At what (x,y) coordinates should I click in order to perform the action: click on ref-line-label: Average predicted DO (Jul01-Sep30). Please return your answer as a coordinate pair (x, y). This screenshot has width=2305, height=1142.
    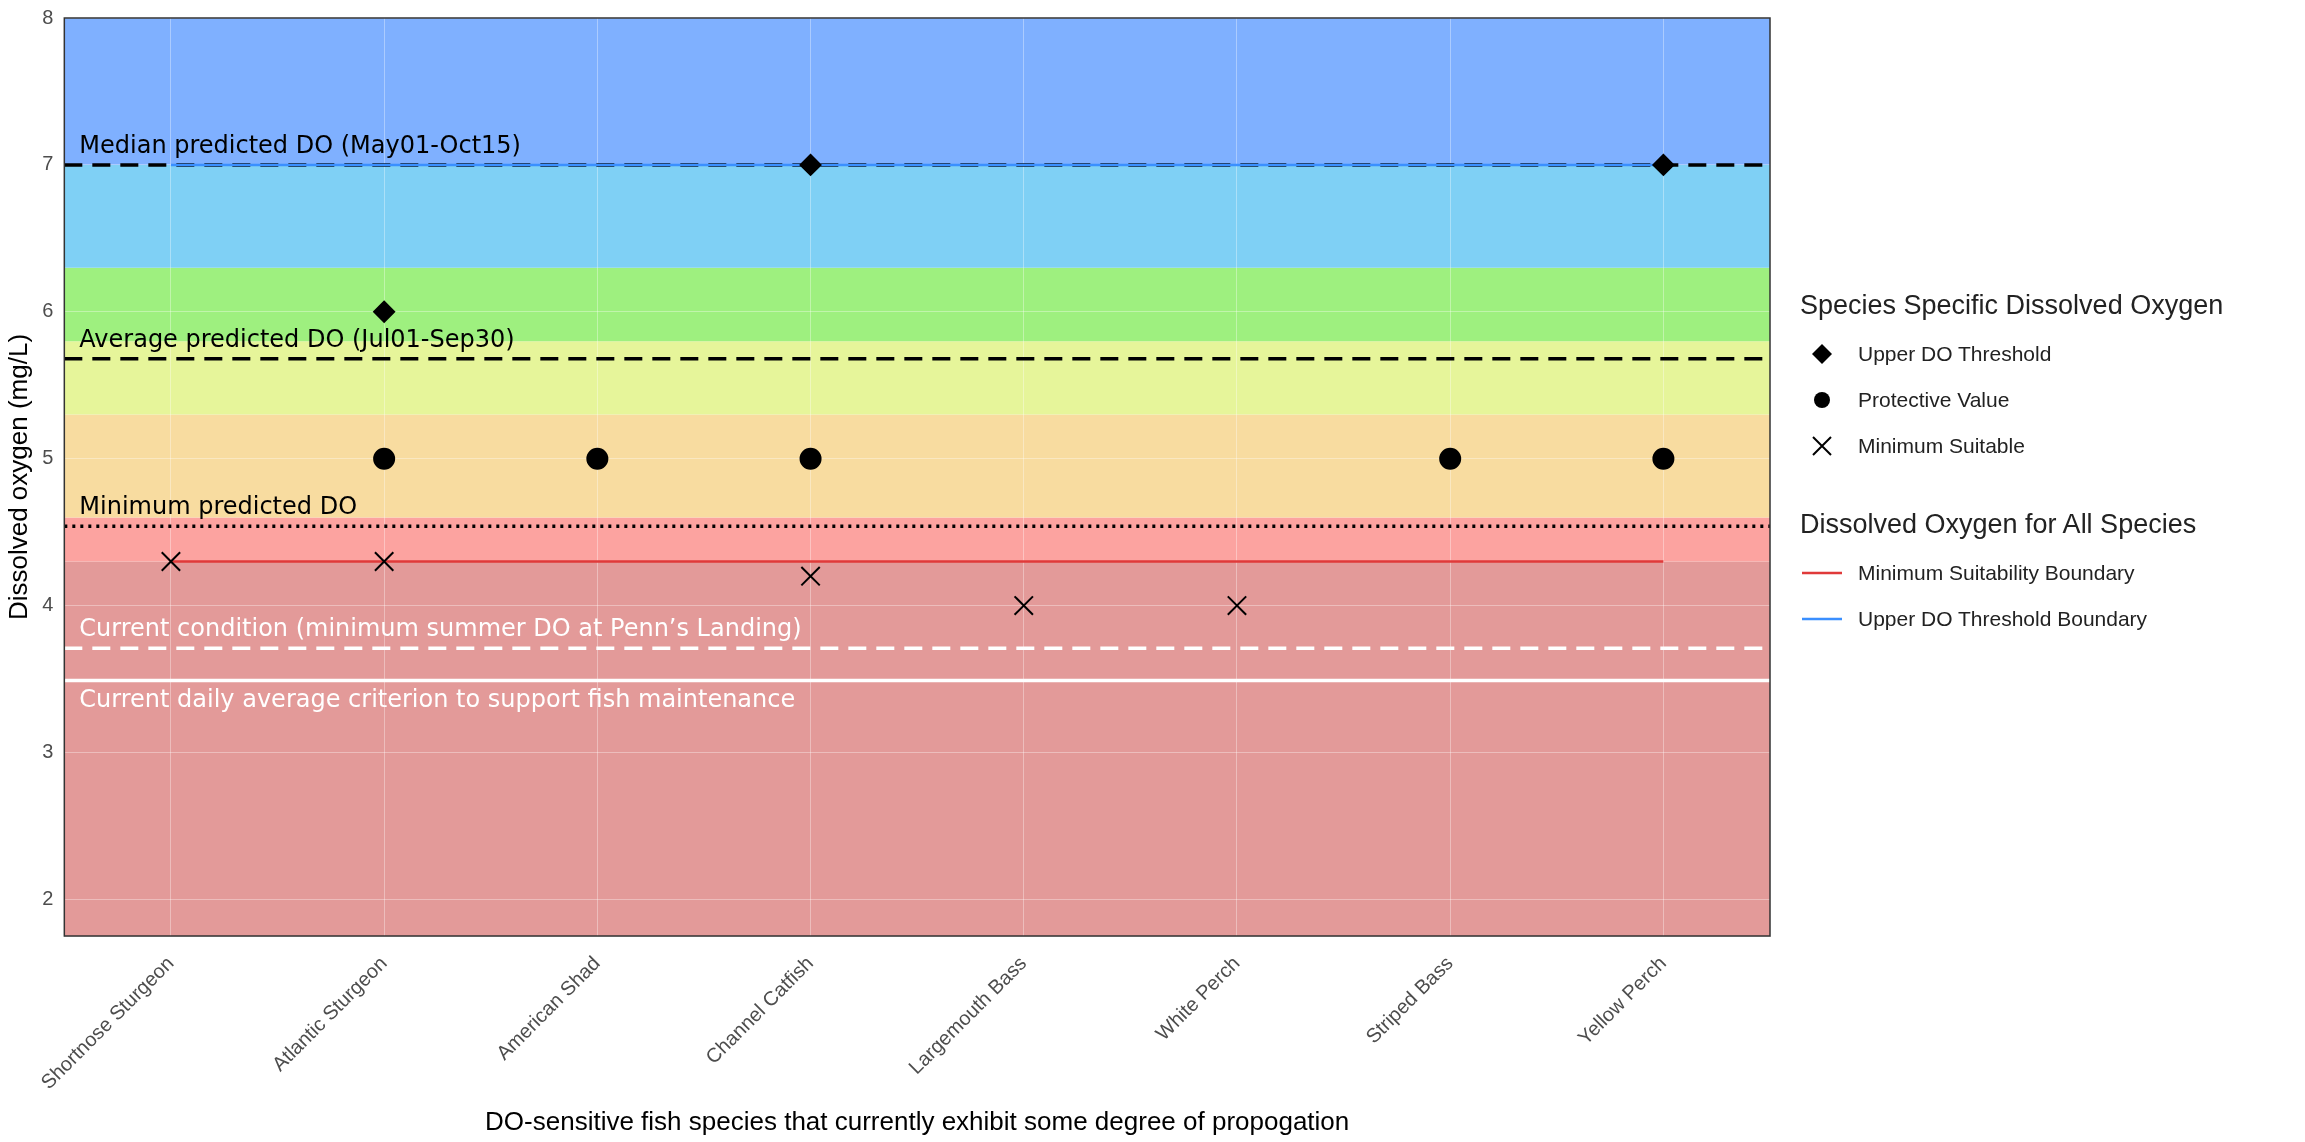
    Looking at the image, I should click on (297, 339).